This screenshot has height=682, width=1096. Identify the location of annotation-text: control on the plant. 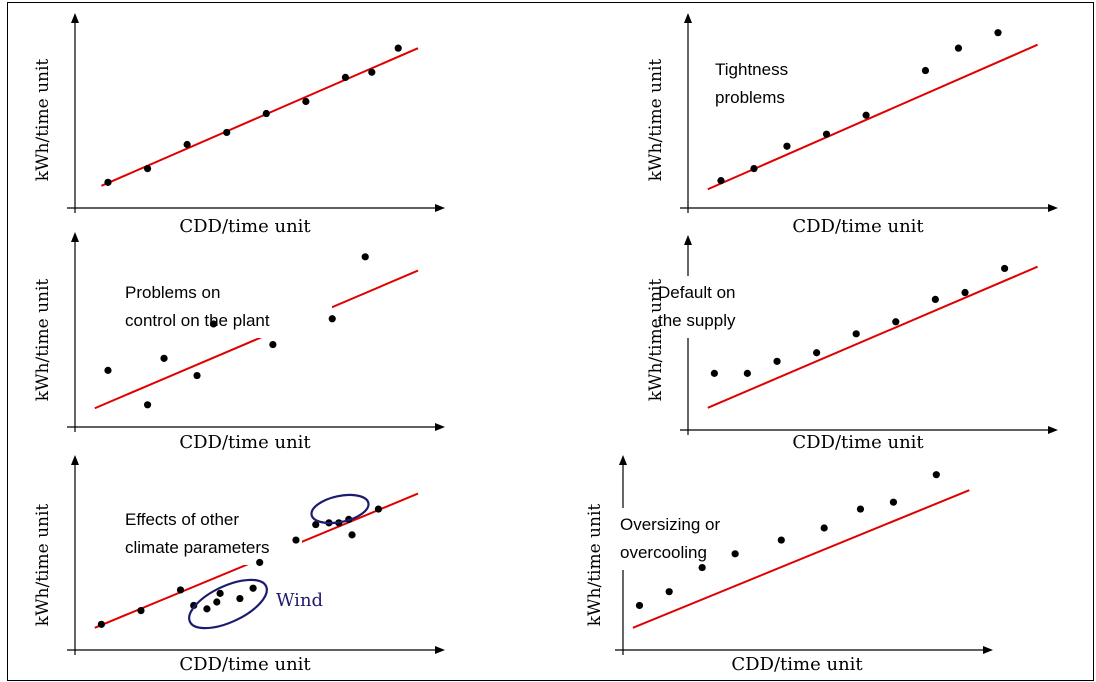
(197, 320).